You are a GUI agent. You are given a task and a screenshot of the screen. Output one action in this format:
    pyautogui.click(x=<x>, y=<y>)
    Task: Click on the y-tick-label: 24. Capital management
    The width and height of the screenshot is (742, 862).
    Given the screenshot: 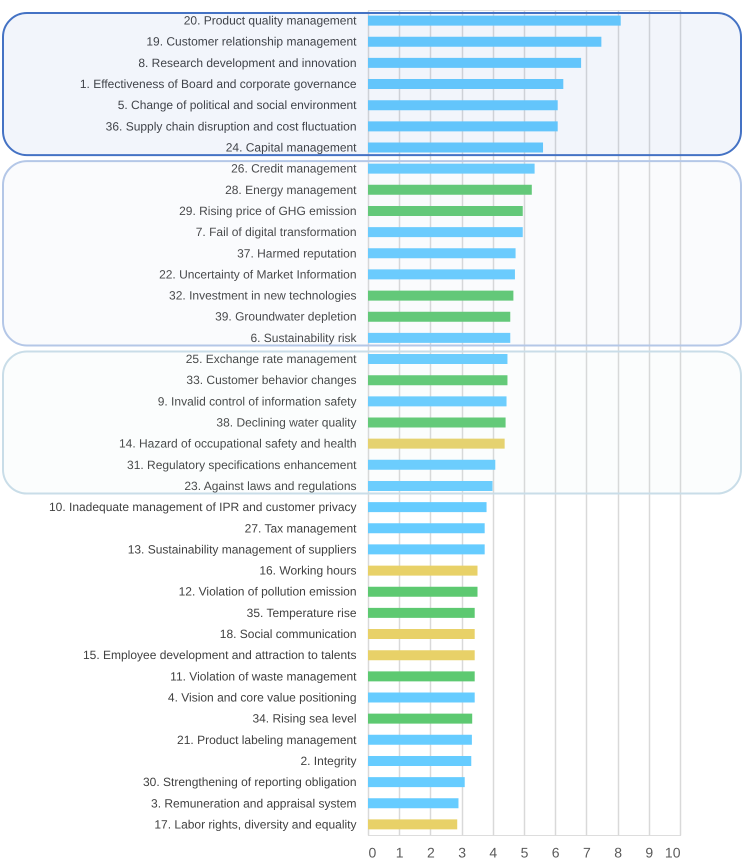 What is the action you would take?
    pyautogui.click(x=292, y=147)
    